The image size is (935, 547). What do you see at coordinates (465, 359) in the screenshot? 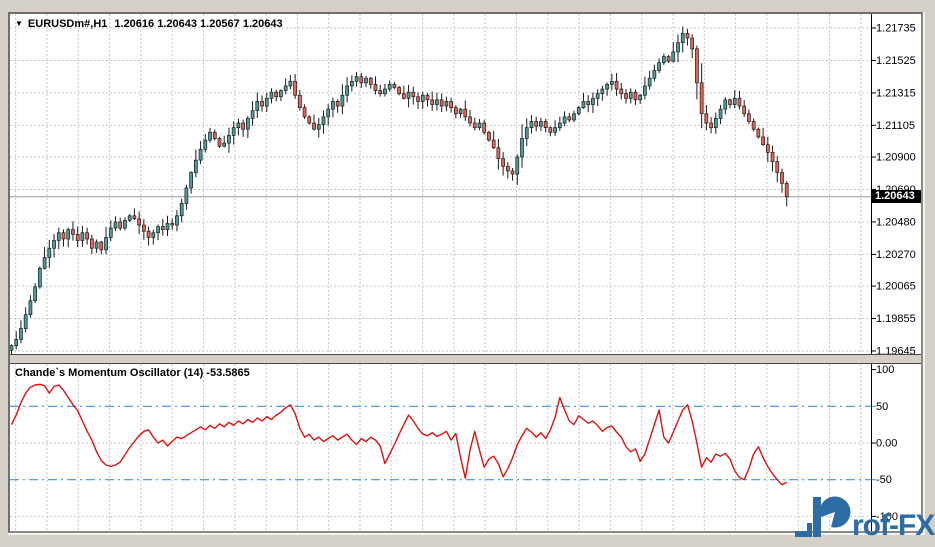
I see `panel-splitter` at bounding box center [465, 359].